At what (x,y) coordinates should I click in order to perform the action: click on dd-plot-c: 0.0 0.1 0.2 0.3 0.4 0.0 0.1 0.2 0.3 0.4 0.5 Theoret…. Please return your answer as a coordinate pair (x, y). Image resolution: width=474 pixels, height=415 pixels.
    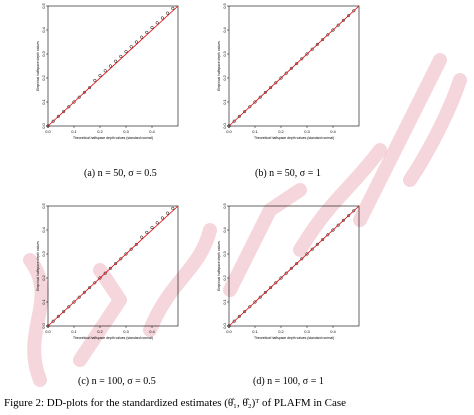
    Looking at the image, I should click on (107, 271).